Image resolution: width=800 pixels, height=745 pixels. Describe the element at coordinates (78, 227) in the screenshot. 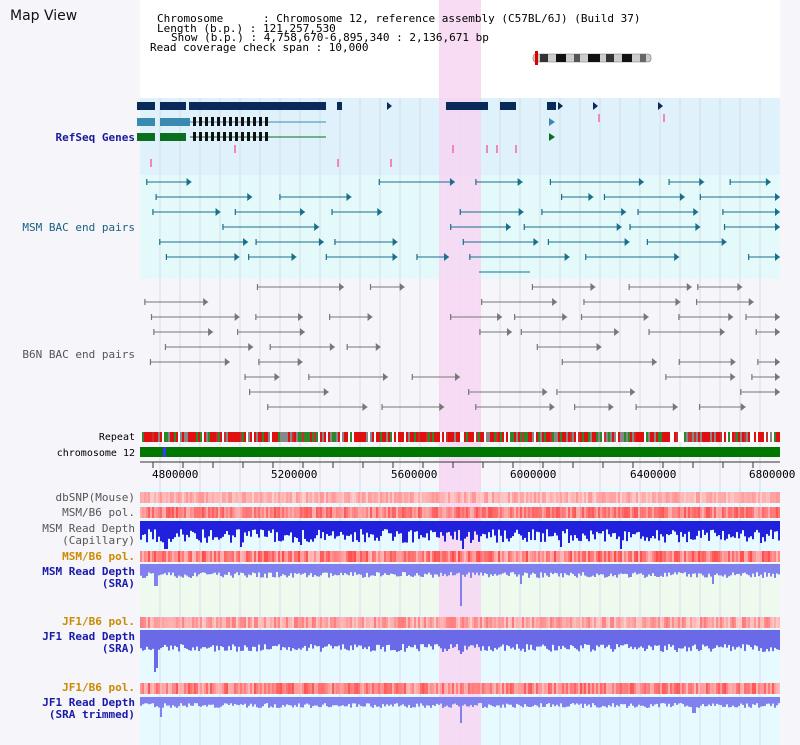

I see `track-label-msm-bac: MSM BAC end pairs` at that location.